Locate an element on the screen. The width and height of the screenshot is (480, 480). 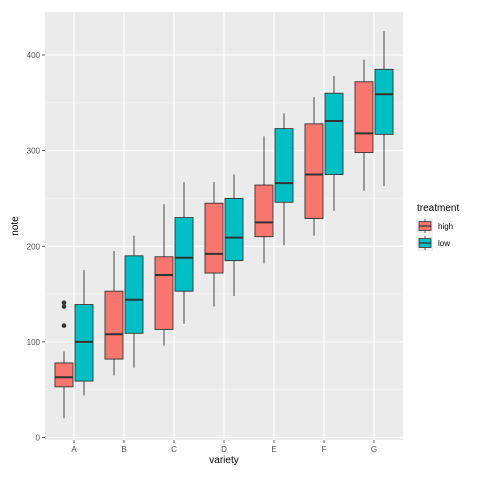
box-low-E is located at coordinates (284, 179).